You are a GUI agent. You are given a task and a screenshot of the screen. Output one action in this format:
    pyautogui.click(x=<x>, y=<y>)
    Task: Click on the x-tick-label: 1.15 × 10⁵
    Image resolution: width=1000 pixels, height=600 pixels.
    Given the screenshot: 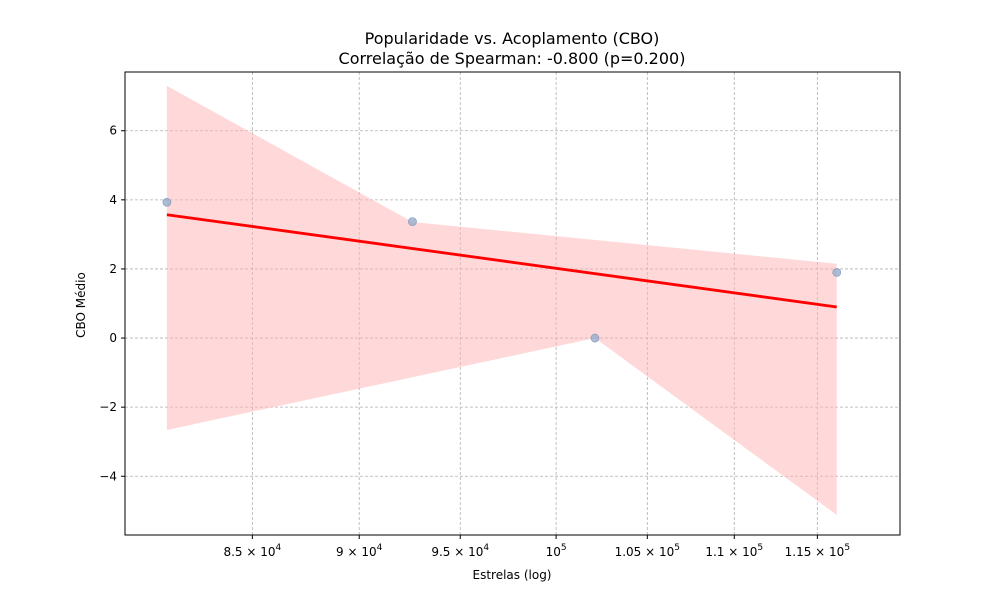 What is the action you would take?
    pyautogui.click(x=817, y=551)
    